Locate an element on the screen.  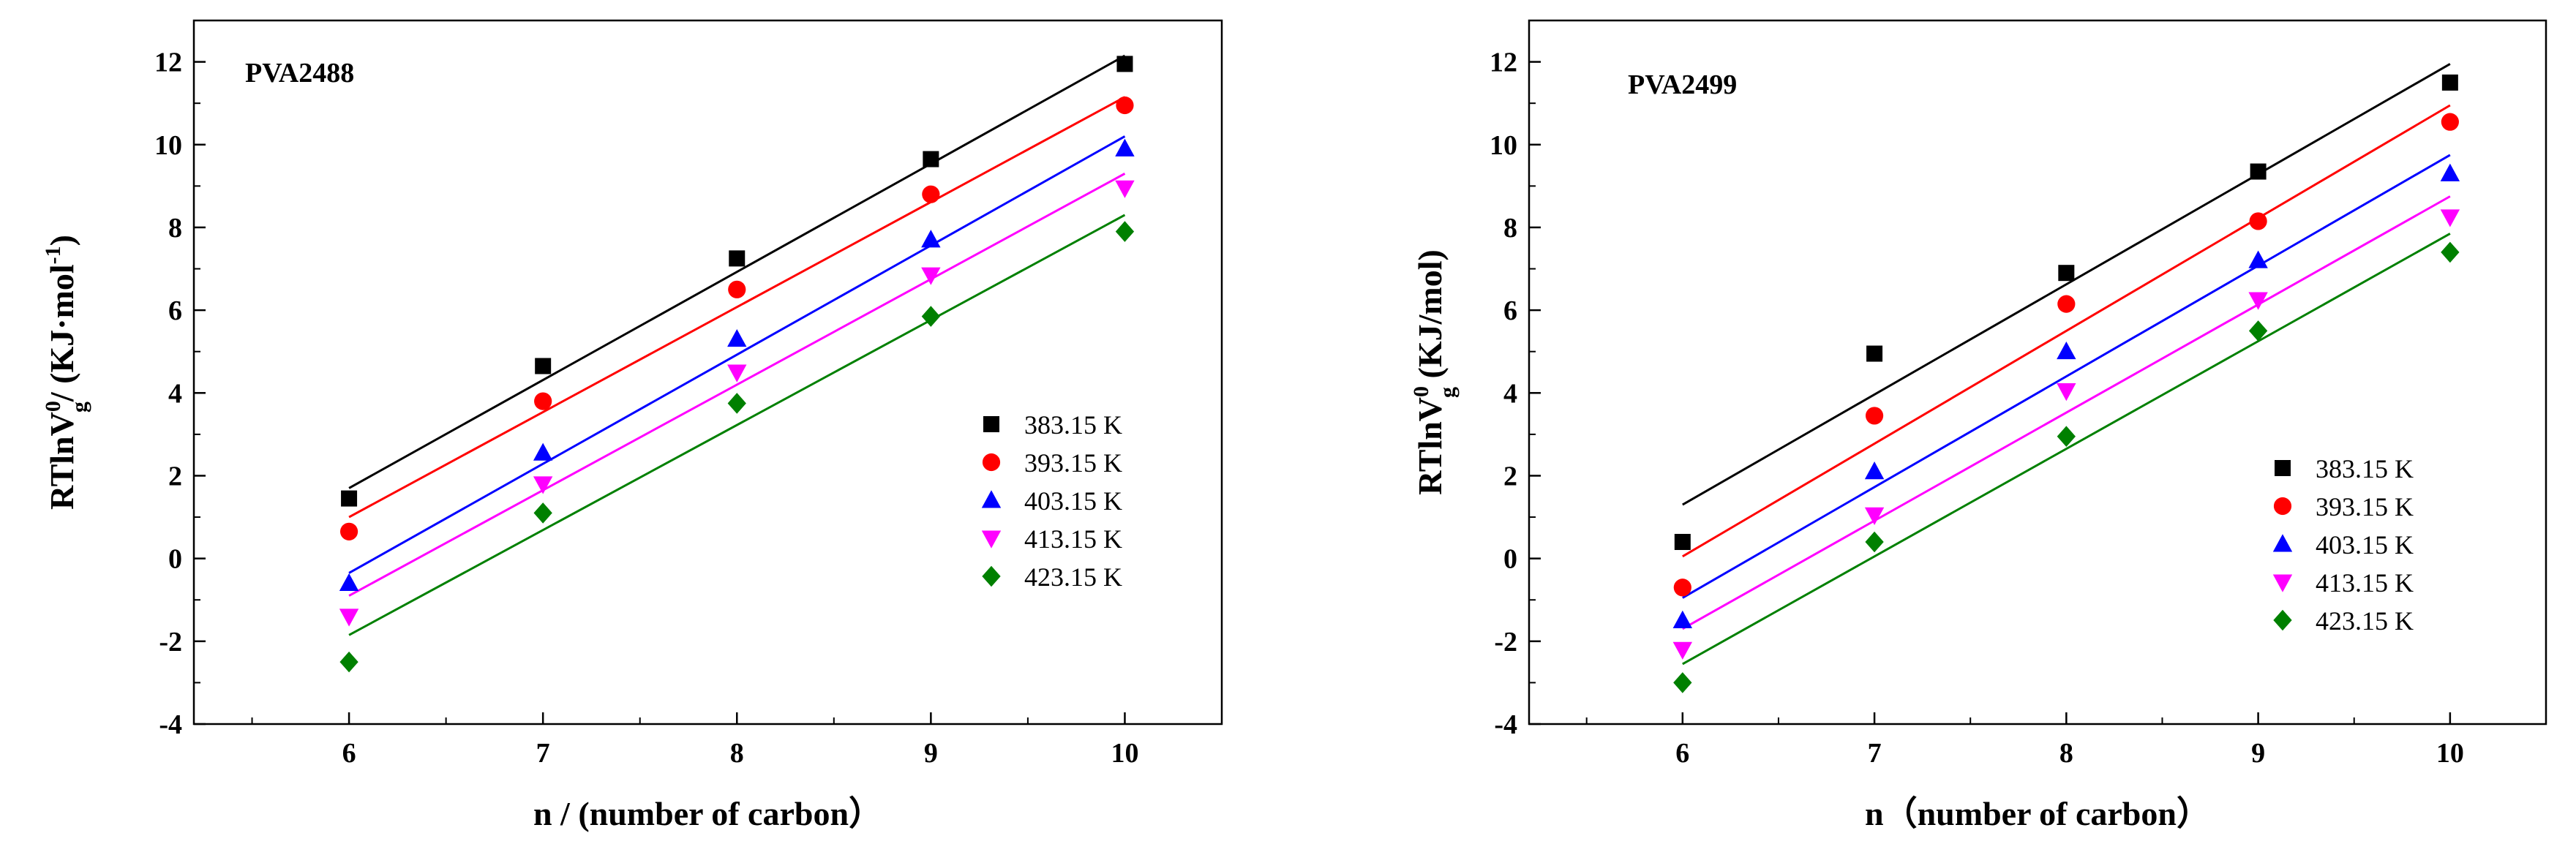
x-axis-title: n / (number of carbon） is located at coordinates (707, 813).